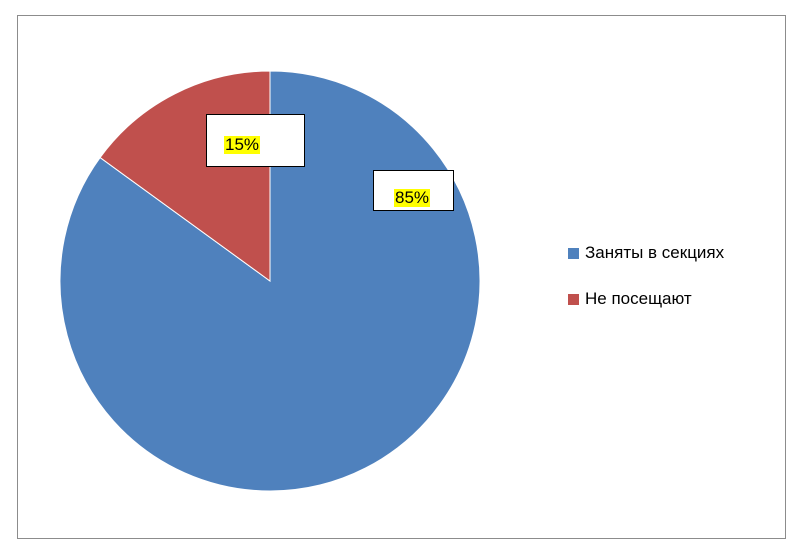  Describe the element at coordinates (638, 298) in the screenshot. I see `legend-label: Не посещают` at that location.